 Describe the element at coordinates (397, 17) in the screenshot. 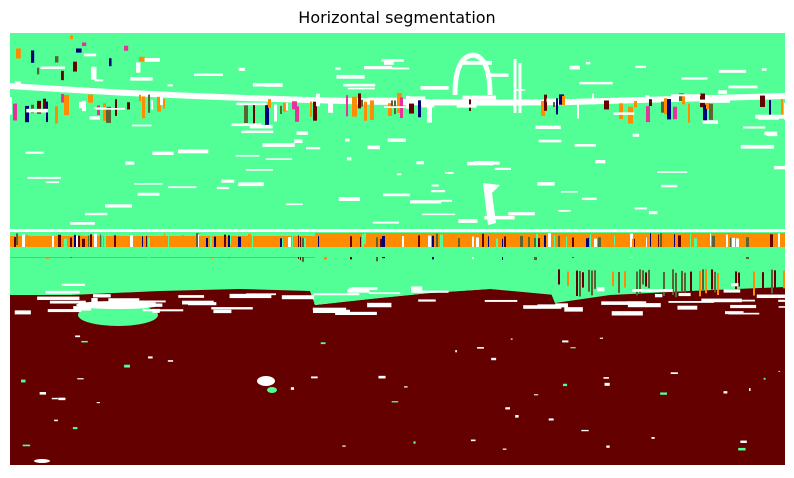

I see `figure-title: Horizontal segmentation` at that location.